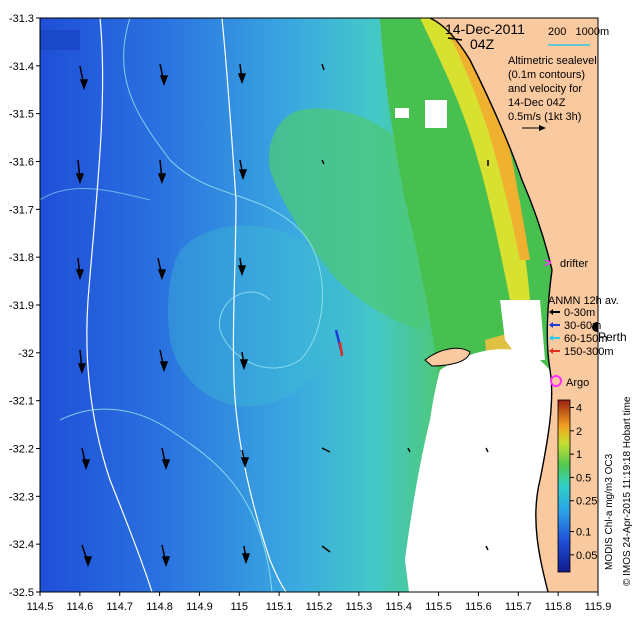 The image size is (640, 630). Describe the element at coordinates (578, 32) in the screenshot. I see `isobath-legend: 200 1000m` at that location.